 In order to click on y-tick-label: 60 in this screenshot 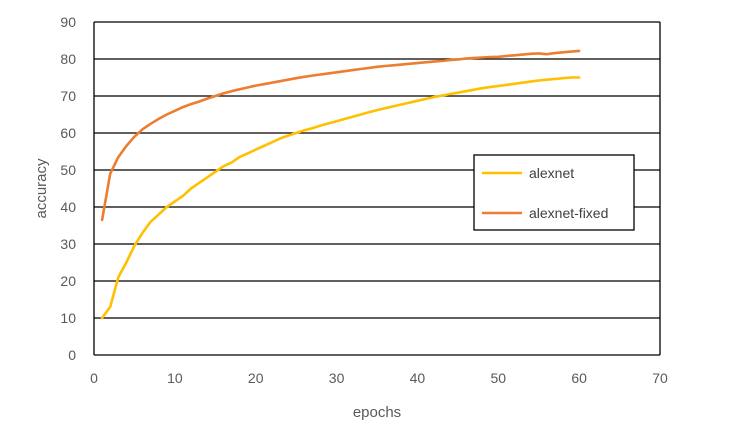, I will do `click(68, 133)`.